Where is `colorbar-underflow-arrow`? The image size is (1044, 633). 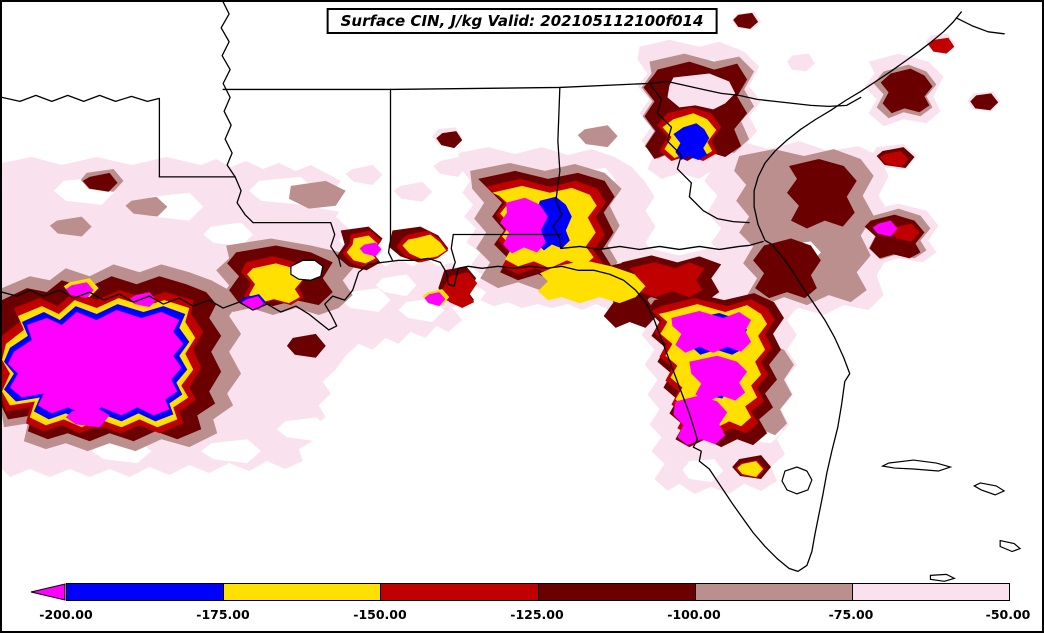
colorbar-underflow-arrow is located at coordinates (48, 592).